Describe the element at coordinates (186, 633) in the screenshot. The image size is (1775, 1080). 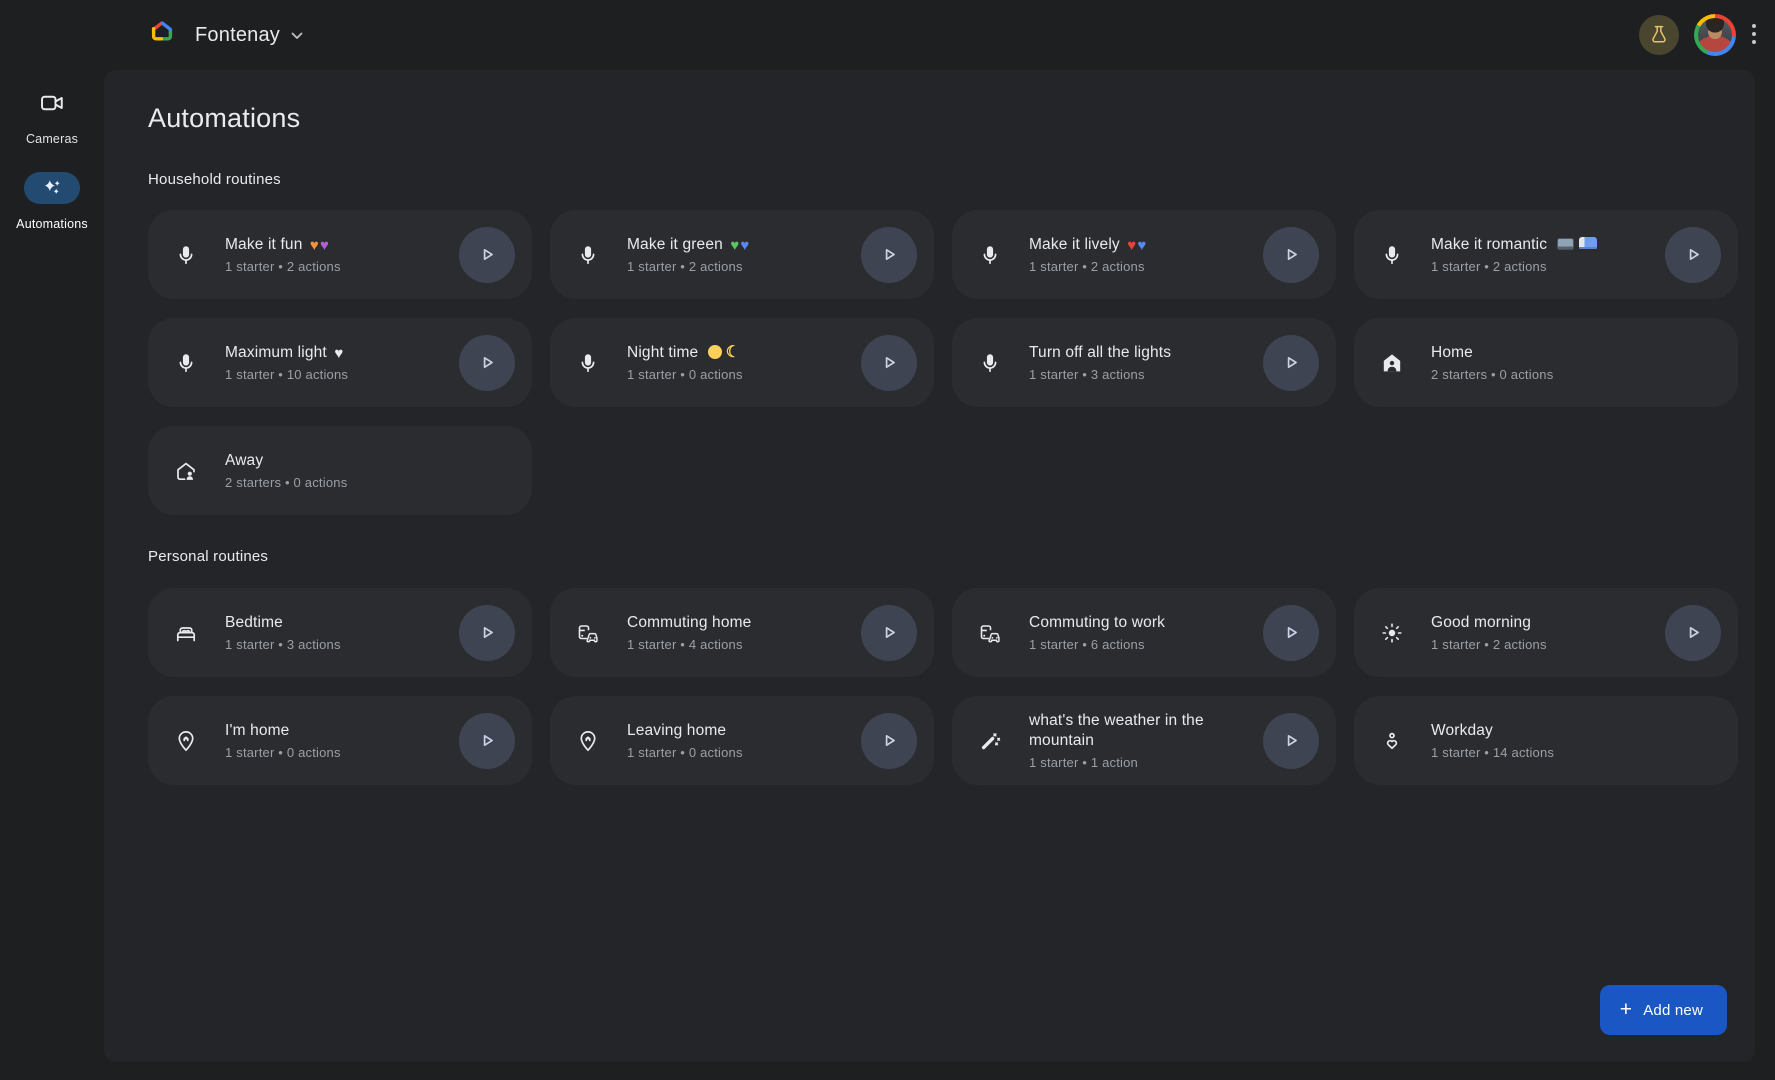
I see `bed-icon` at that location.